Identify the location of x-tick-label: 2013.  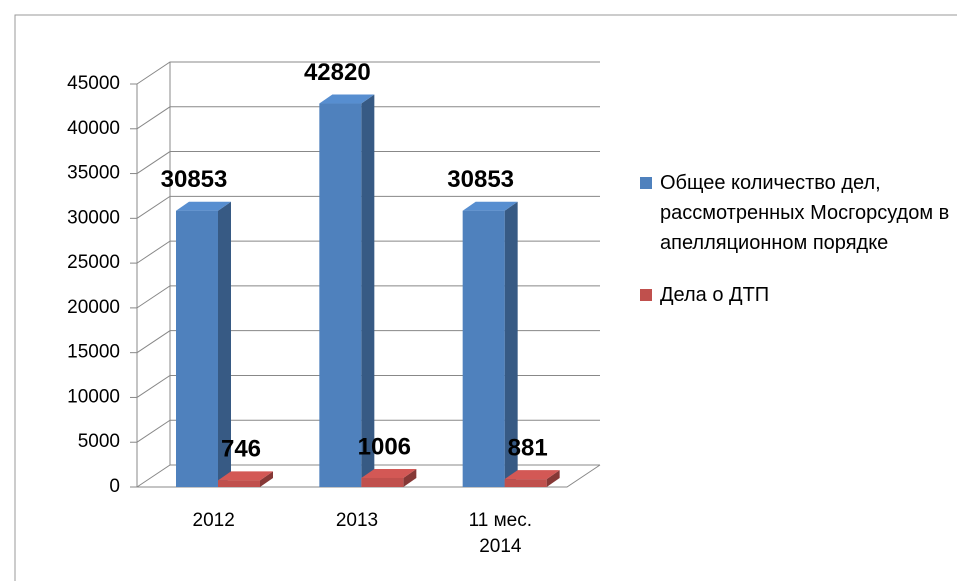
(357, 520).